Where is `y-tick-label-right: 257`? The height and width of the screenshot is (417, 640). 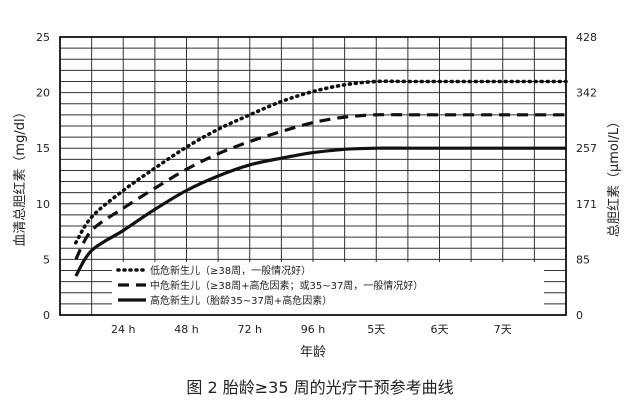
y-tick-label-right: 257 is located at coordinates (586, 148).